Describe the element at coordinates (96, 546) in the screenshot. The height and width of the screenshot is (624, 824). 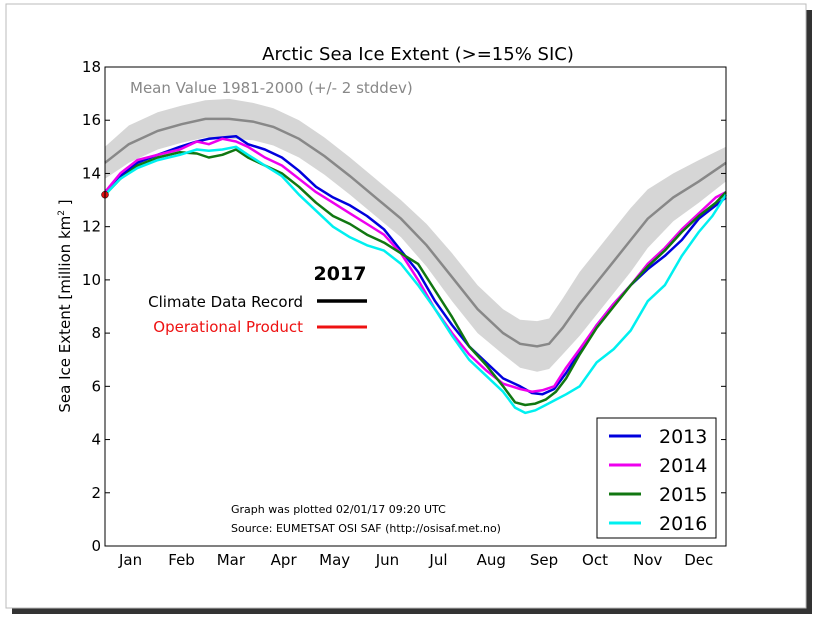
I see `y-tick-label-0: 0` at that location.